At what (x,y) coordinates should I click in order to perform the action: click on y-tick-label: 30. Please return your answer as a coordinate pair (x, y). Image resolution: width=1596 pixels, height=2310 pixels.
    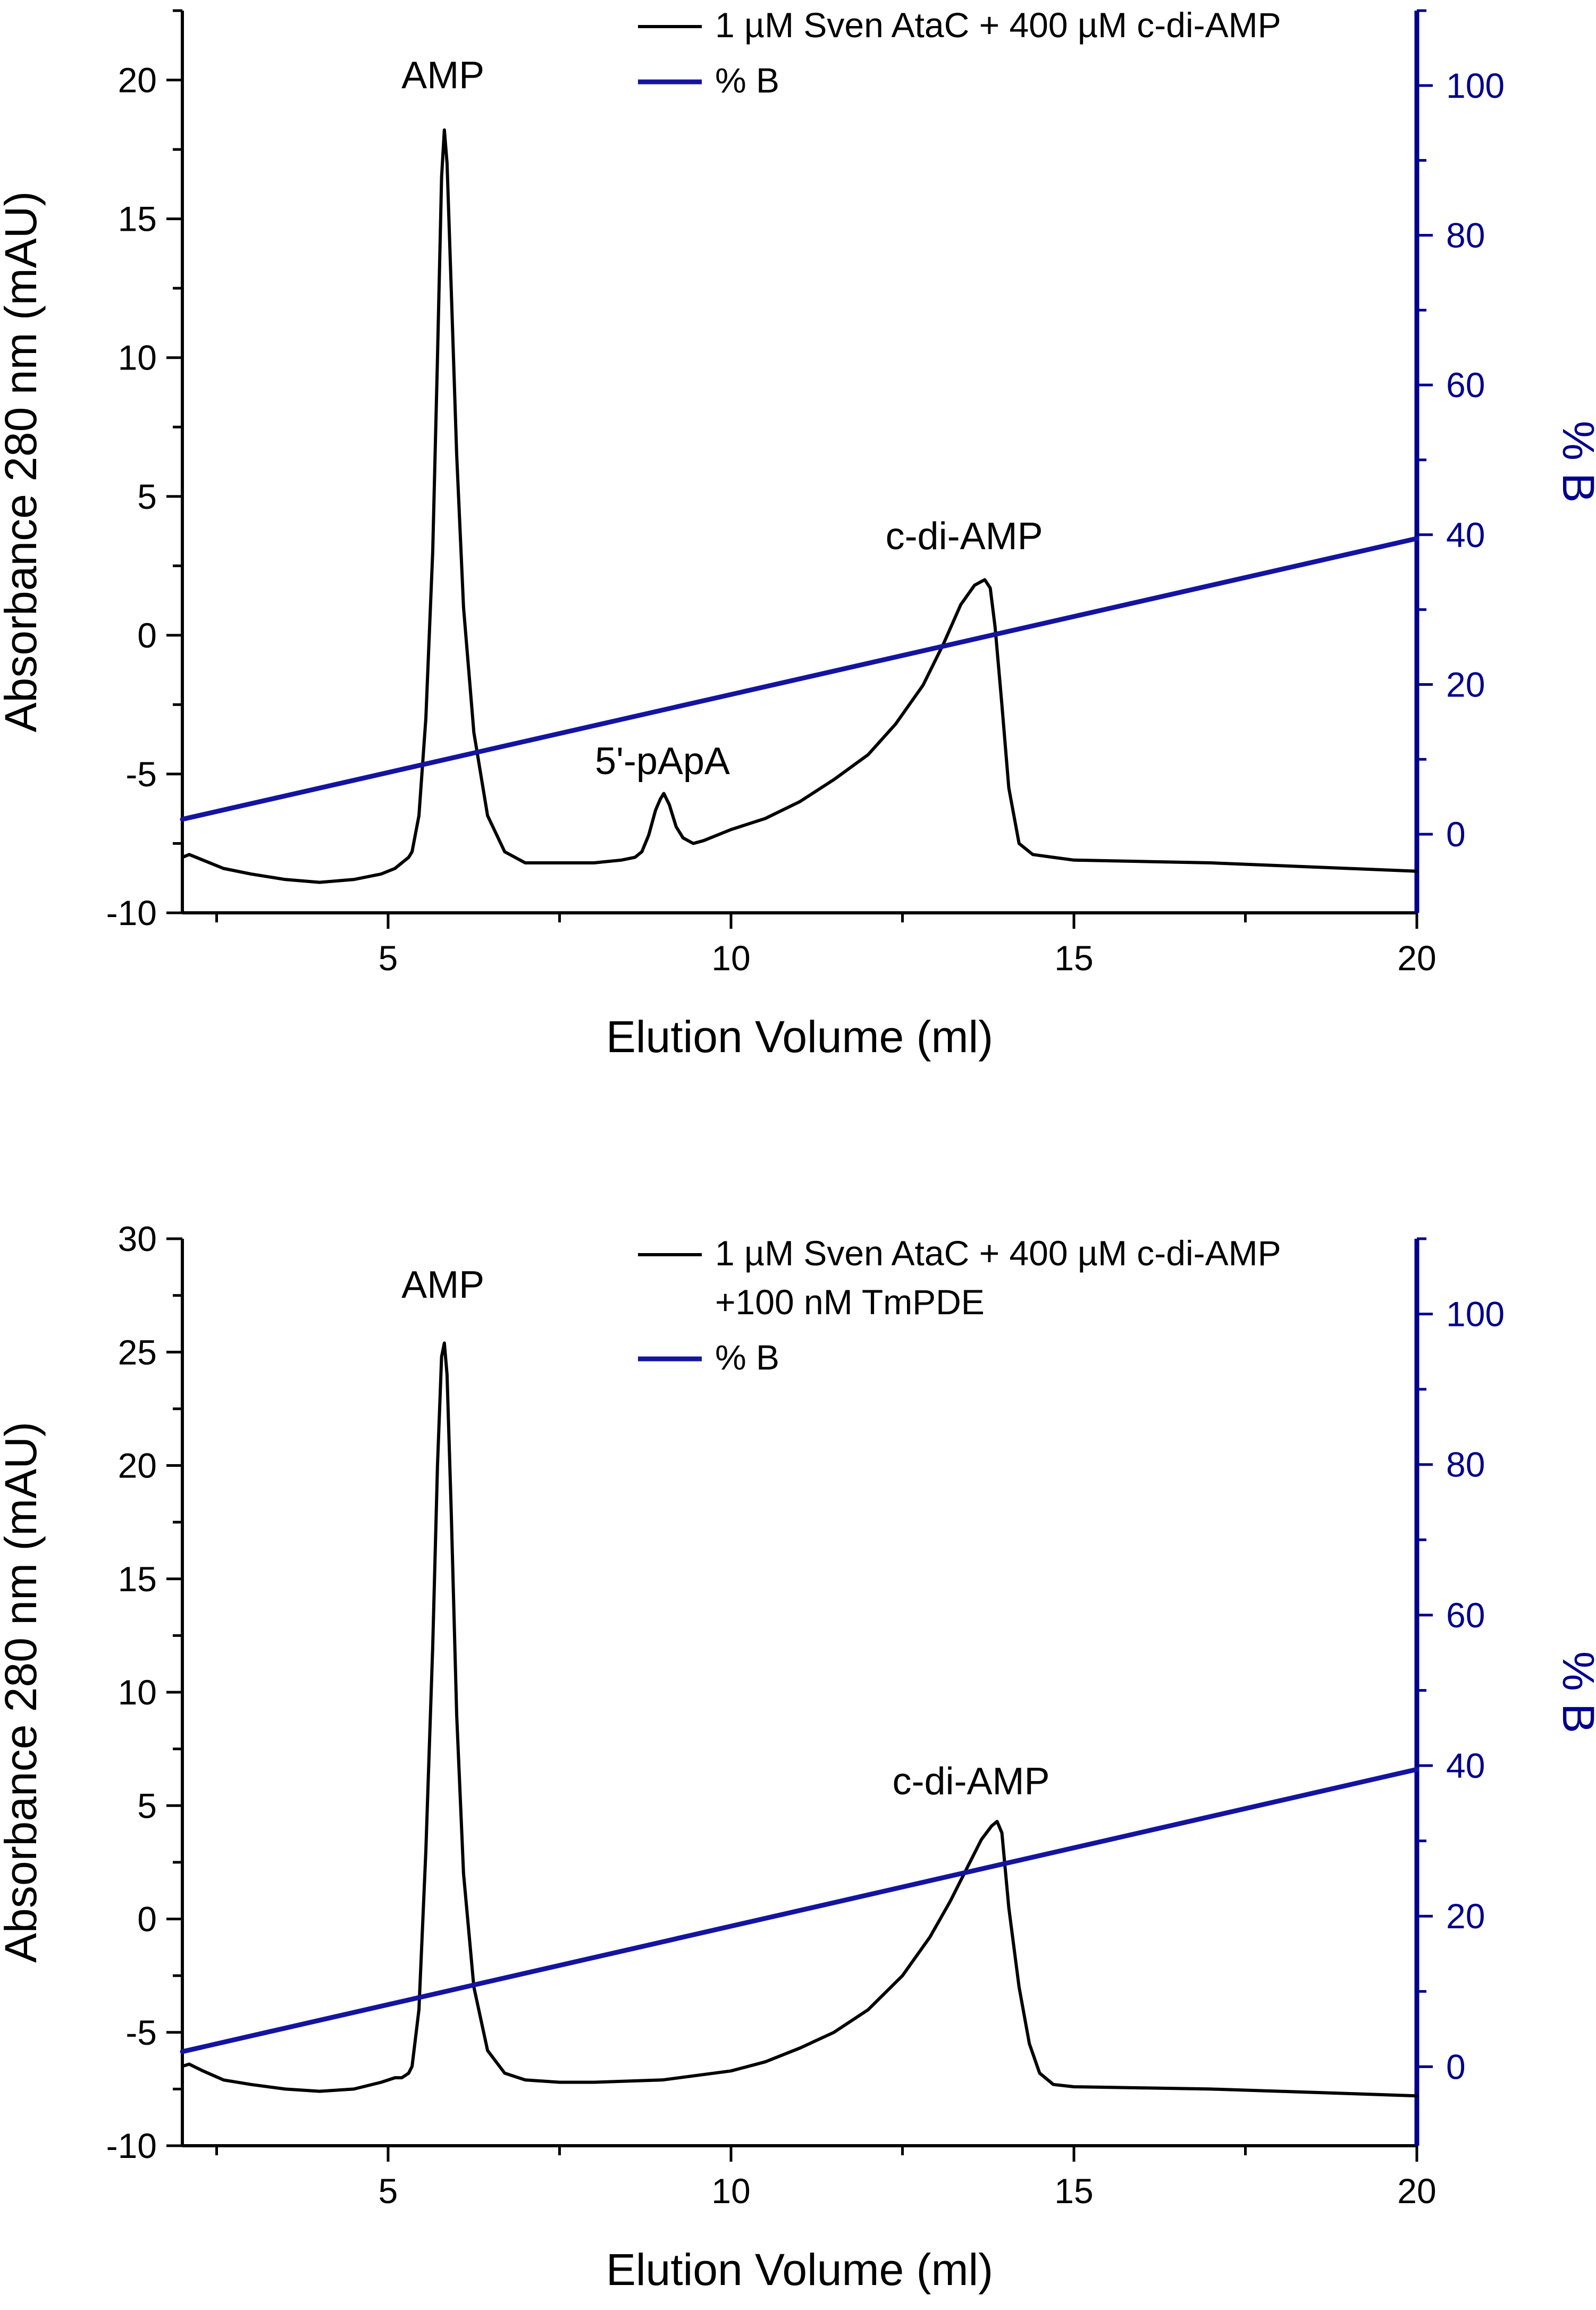
    Looking at the image, I should click on (137, 1238).